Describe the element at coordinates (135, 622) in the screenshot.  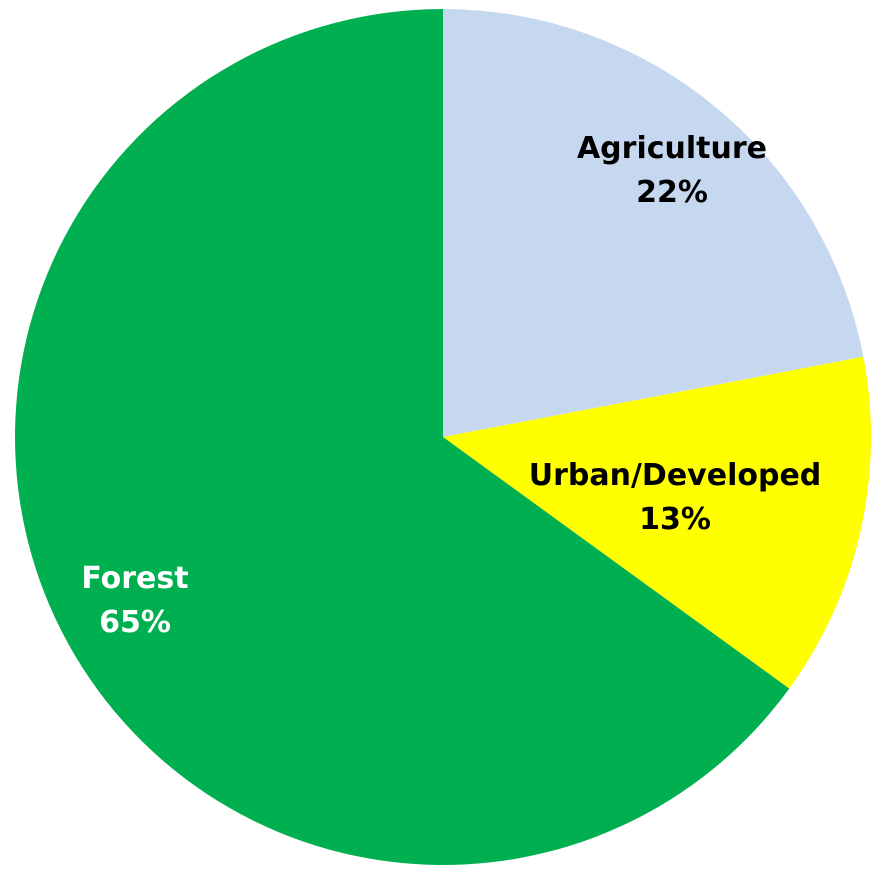
I see `slice-value-forest: 65%` at that location.